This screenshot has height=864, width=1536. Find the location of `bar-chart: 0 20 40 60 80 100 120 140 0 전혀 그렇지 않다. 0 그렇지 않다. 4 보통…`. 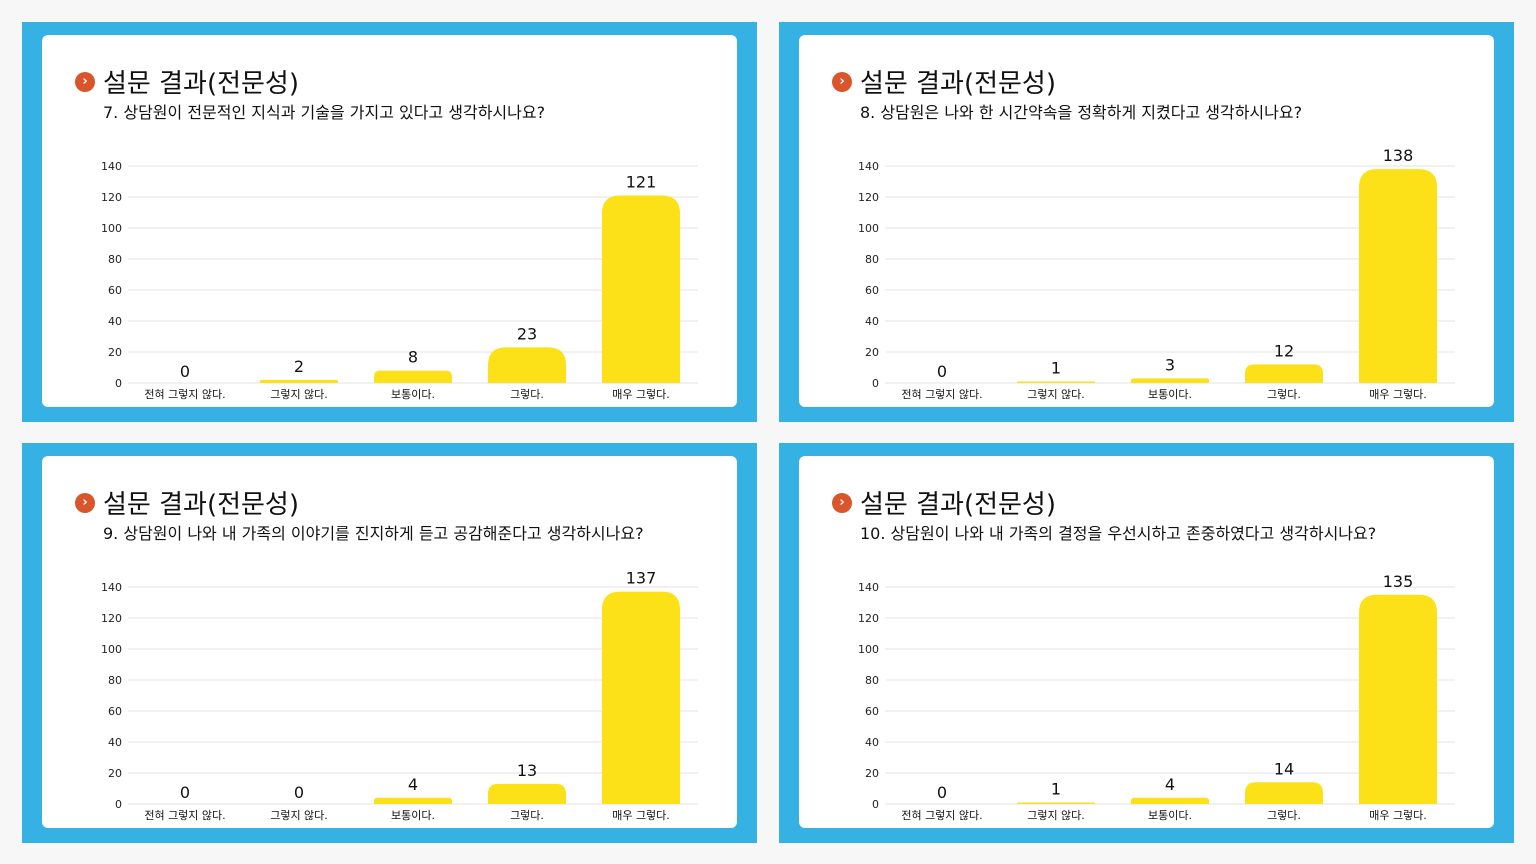

bar-chart: 0 20 40 60 80 100 120 140 0 전혀 그렇지 않다. 0 그렇지 않다. 4 보통… is located at coordinates (399, 695).